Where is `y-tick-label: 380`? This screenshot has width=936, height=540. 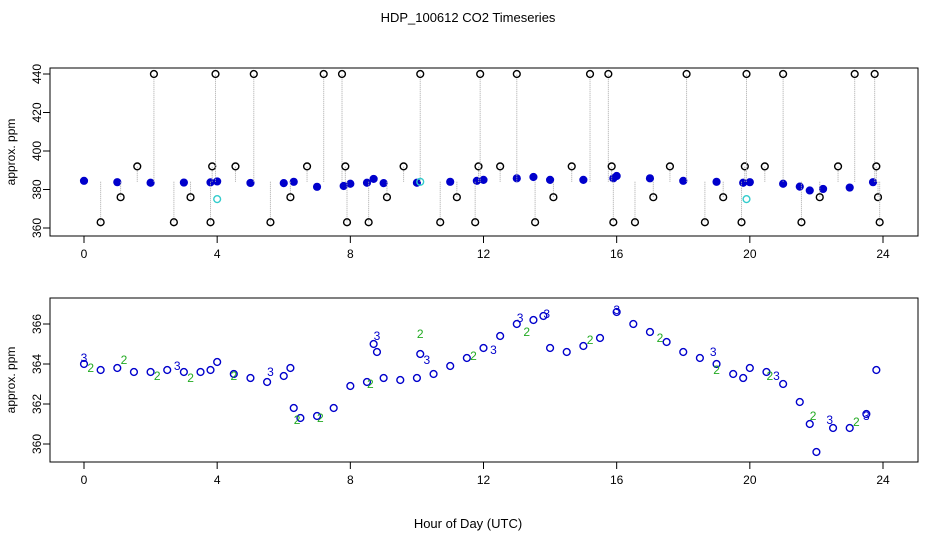
y-tick-label: 380 is located at coordinates (37, 189).